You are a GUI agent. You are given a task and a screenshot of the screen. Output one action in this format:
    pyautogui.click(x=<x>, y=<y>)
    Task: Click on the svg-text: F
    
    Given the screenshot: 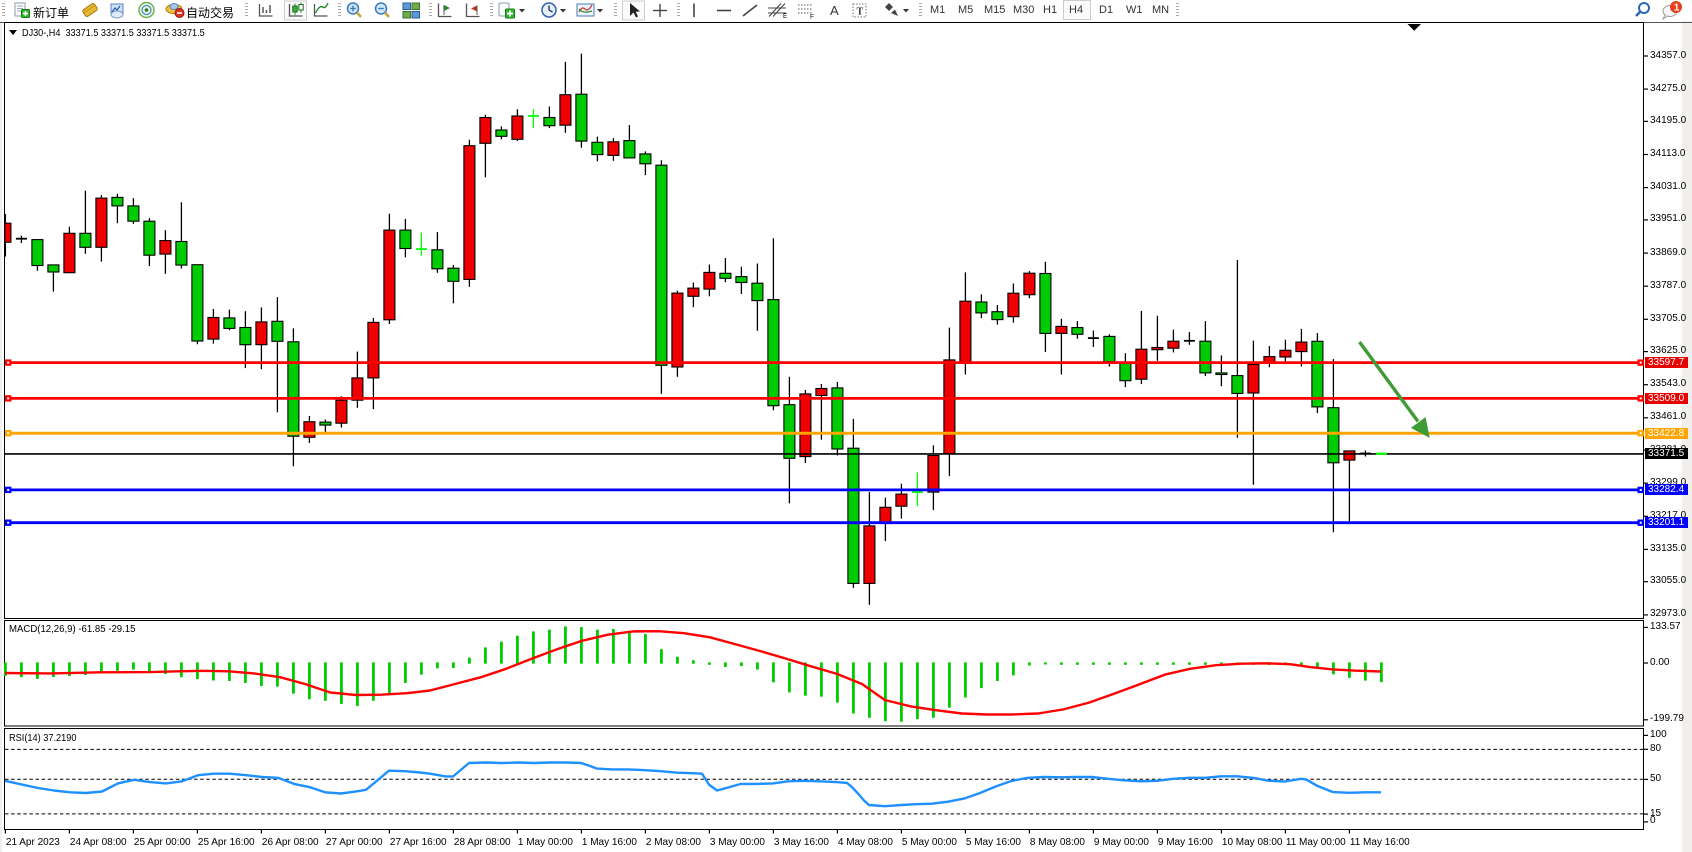 What is the action you would take?
    pyautogui.click(x=812, y=17)
    